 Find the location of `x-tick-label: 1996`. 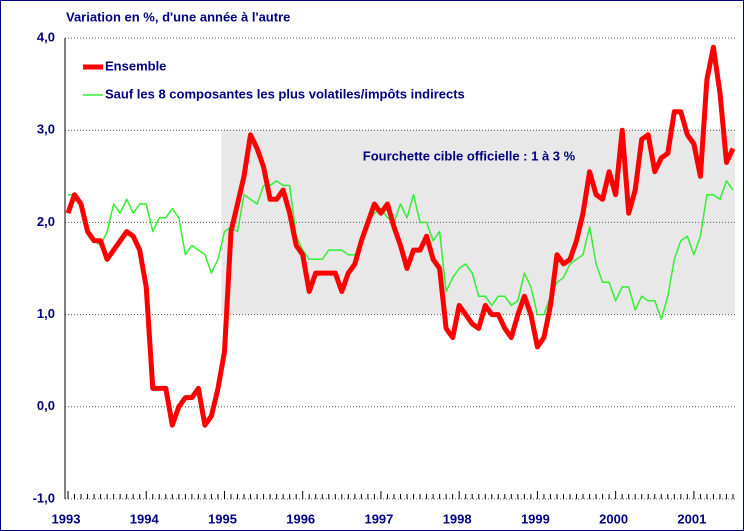

x-tick-label: 1996 is located at coordinates (300, 518).